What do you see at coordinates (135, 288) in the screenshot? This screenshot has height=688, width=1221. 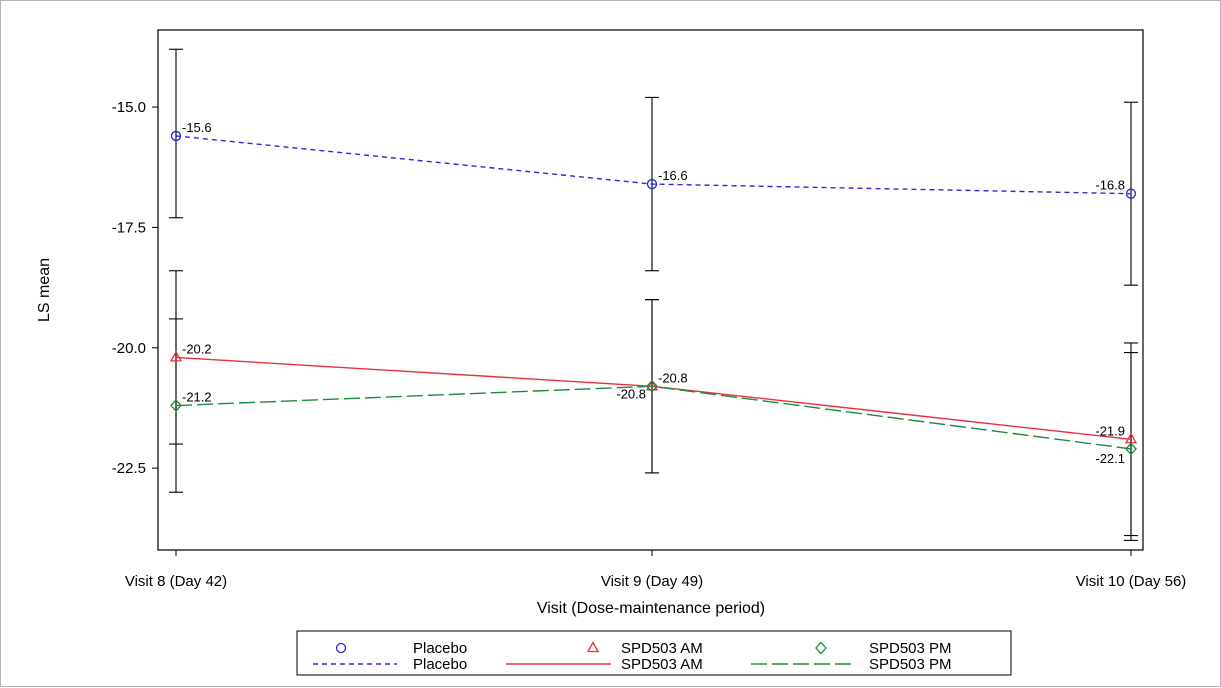 I see `y-axis: -15.0 -17.5 -20.0 -22.5` at bounding box center [135, 288].